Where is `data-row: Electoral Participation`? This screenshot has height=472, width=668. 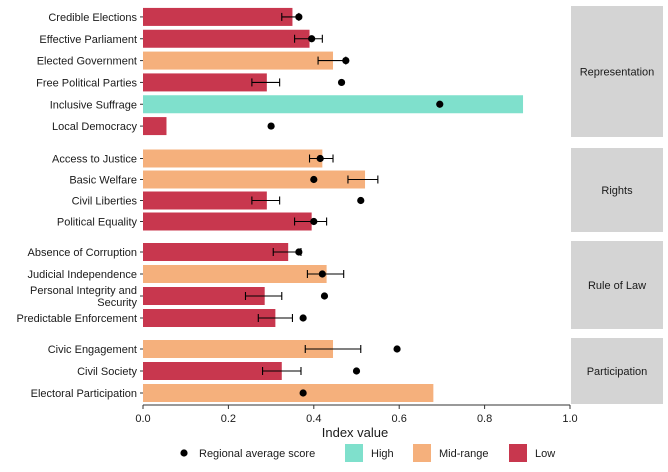 data-row: Electoral Participation is located at coordinates (232, 393).